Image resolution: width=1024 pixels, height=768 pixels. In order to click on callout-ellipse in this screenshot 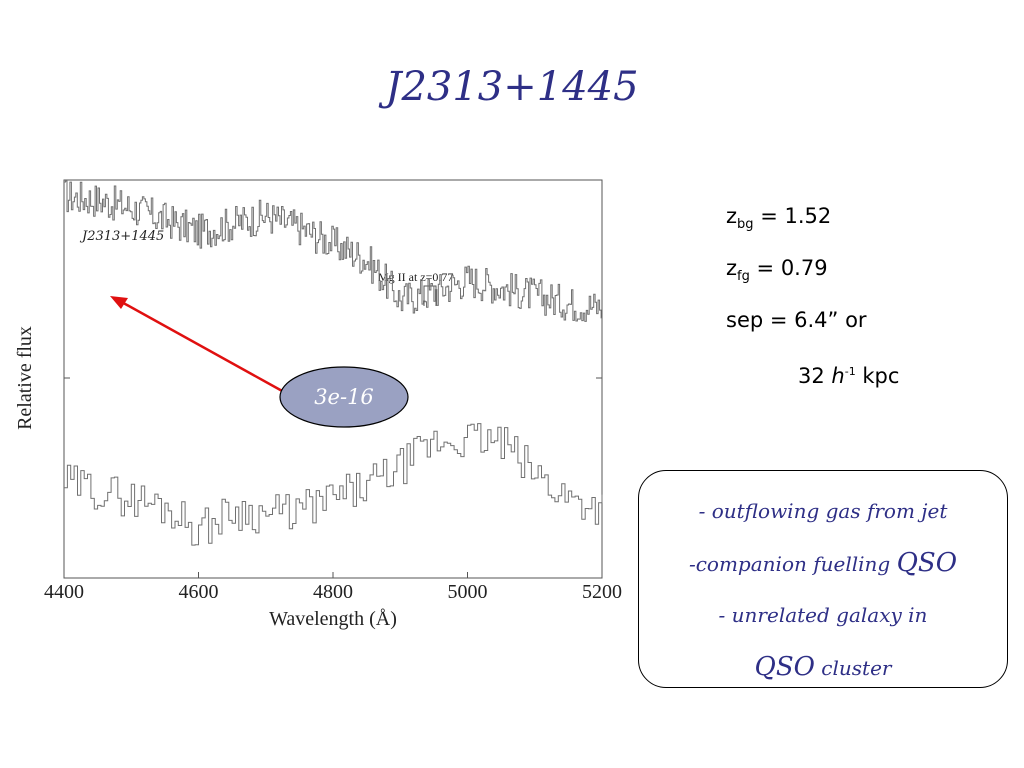, I will do `click(344, 397)`.